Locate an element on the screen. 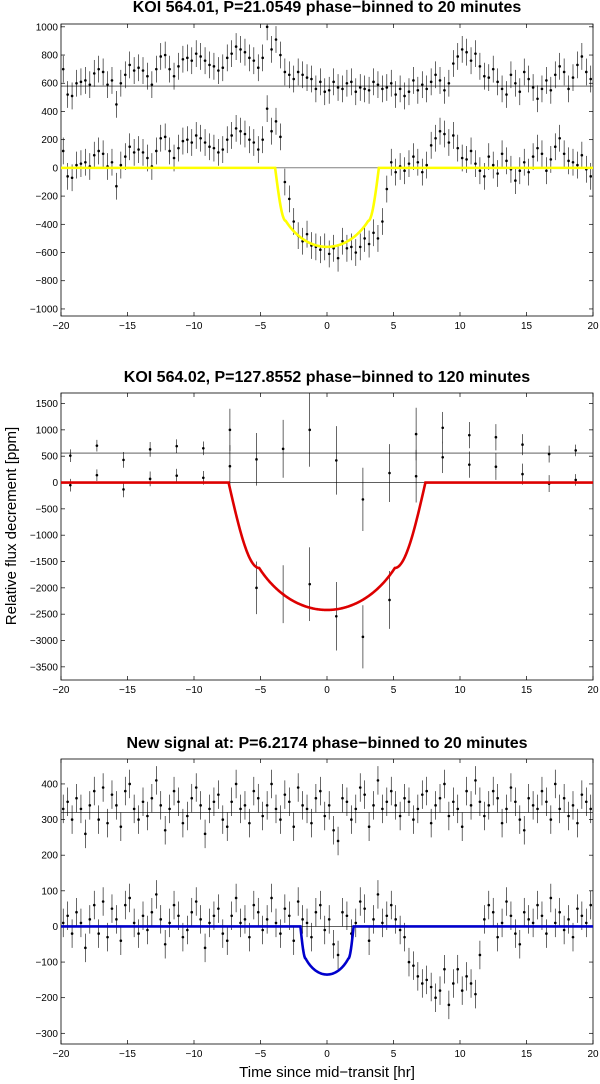 The width and height of the screenshot is (600, 1084). x-axis-label: Time since mid−transit [hr] is located at coordinates (327, 1072).